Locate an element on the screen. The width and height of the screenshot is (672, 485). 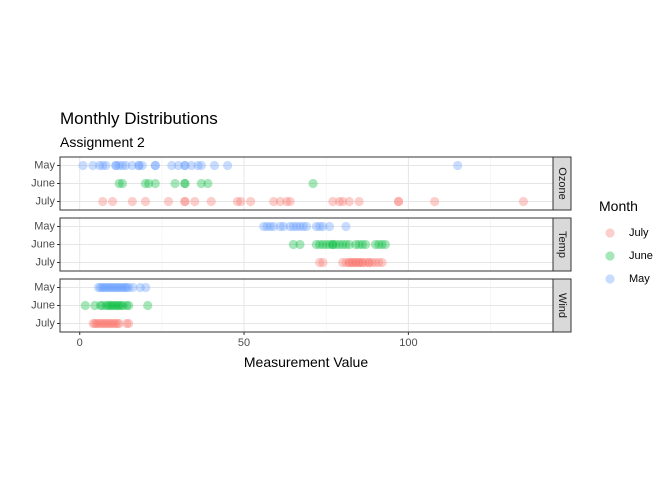
facet-strip-label: Temp is located at coordinates (562, 244).